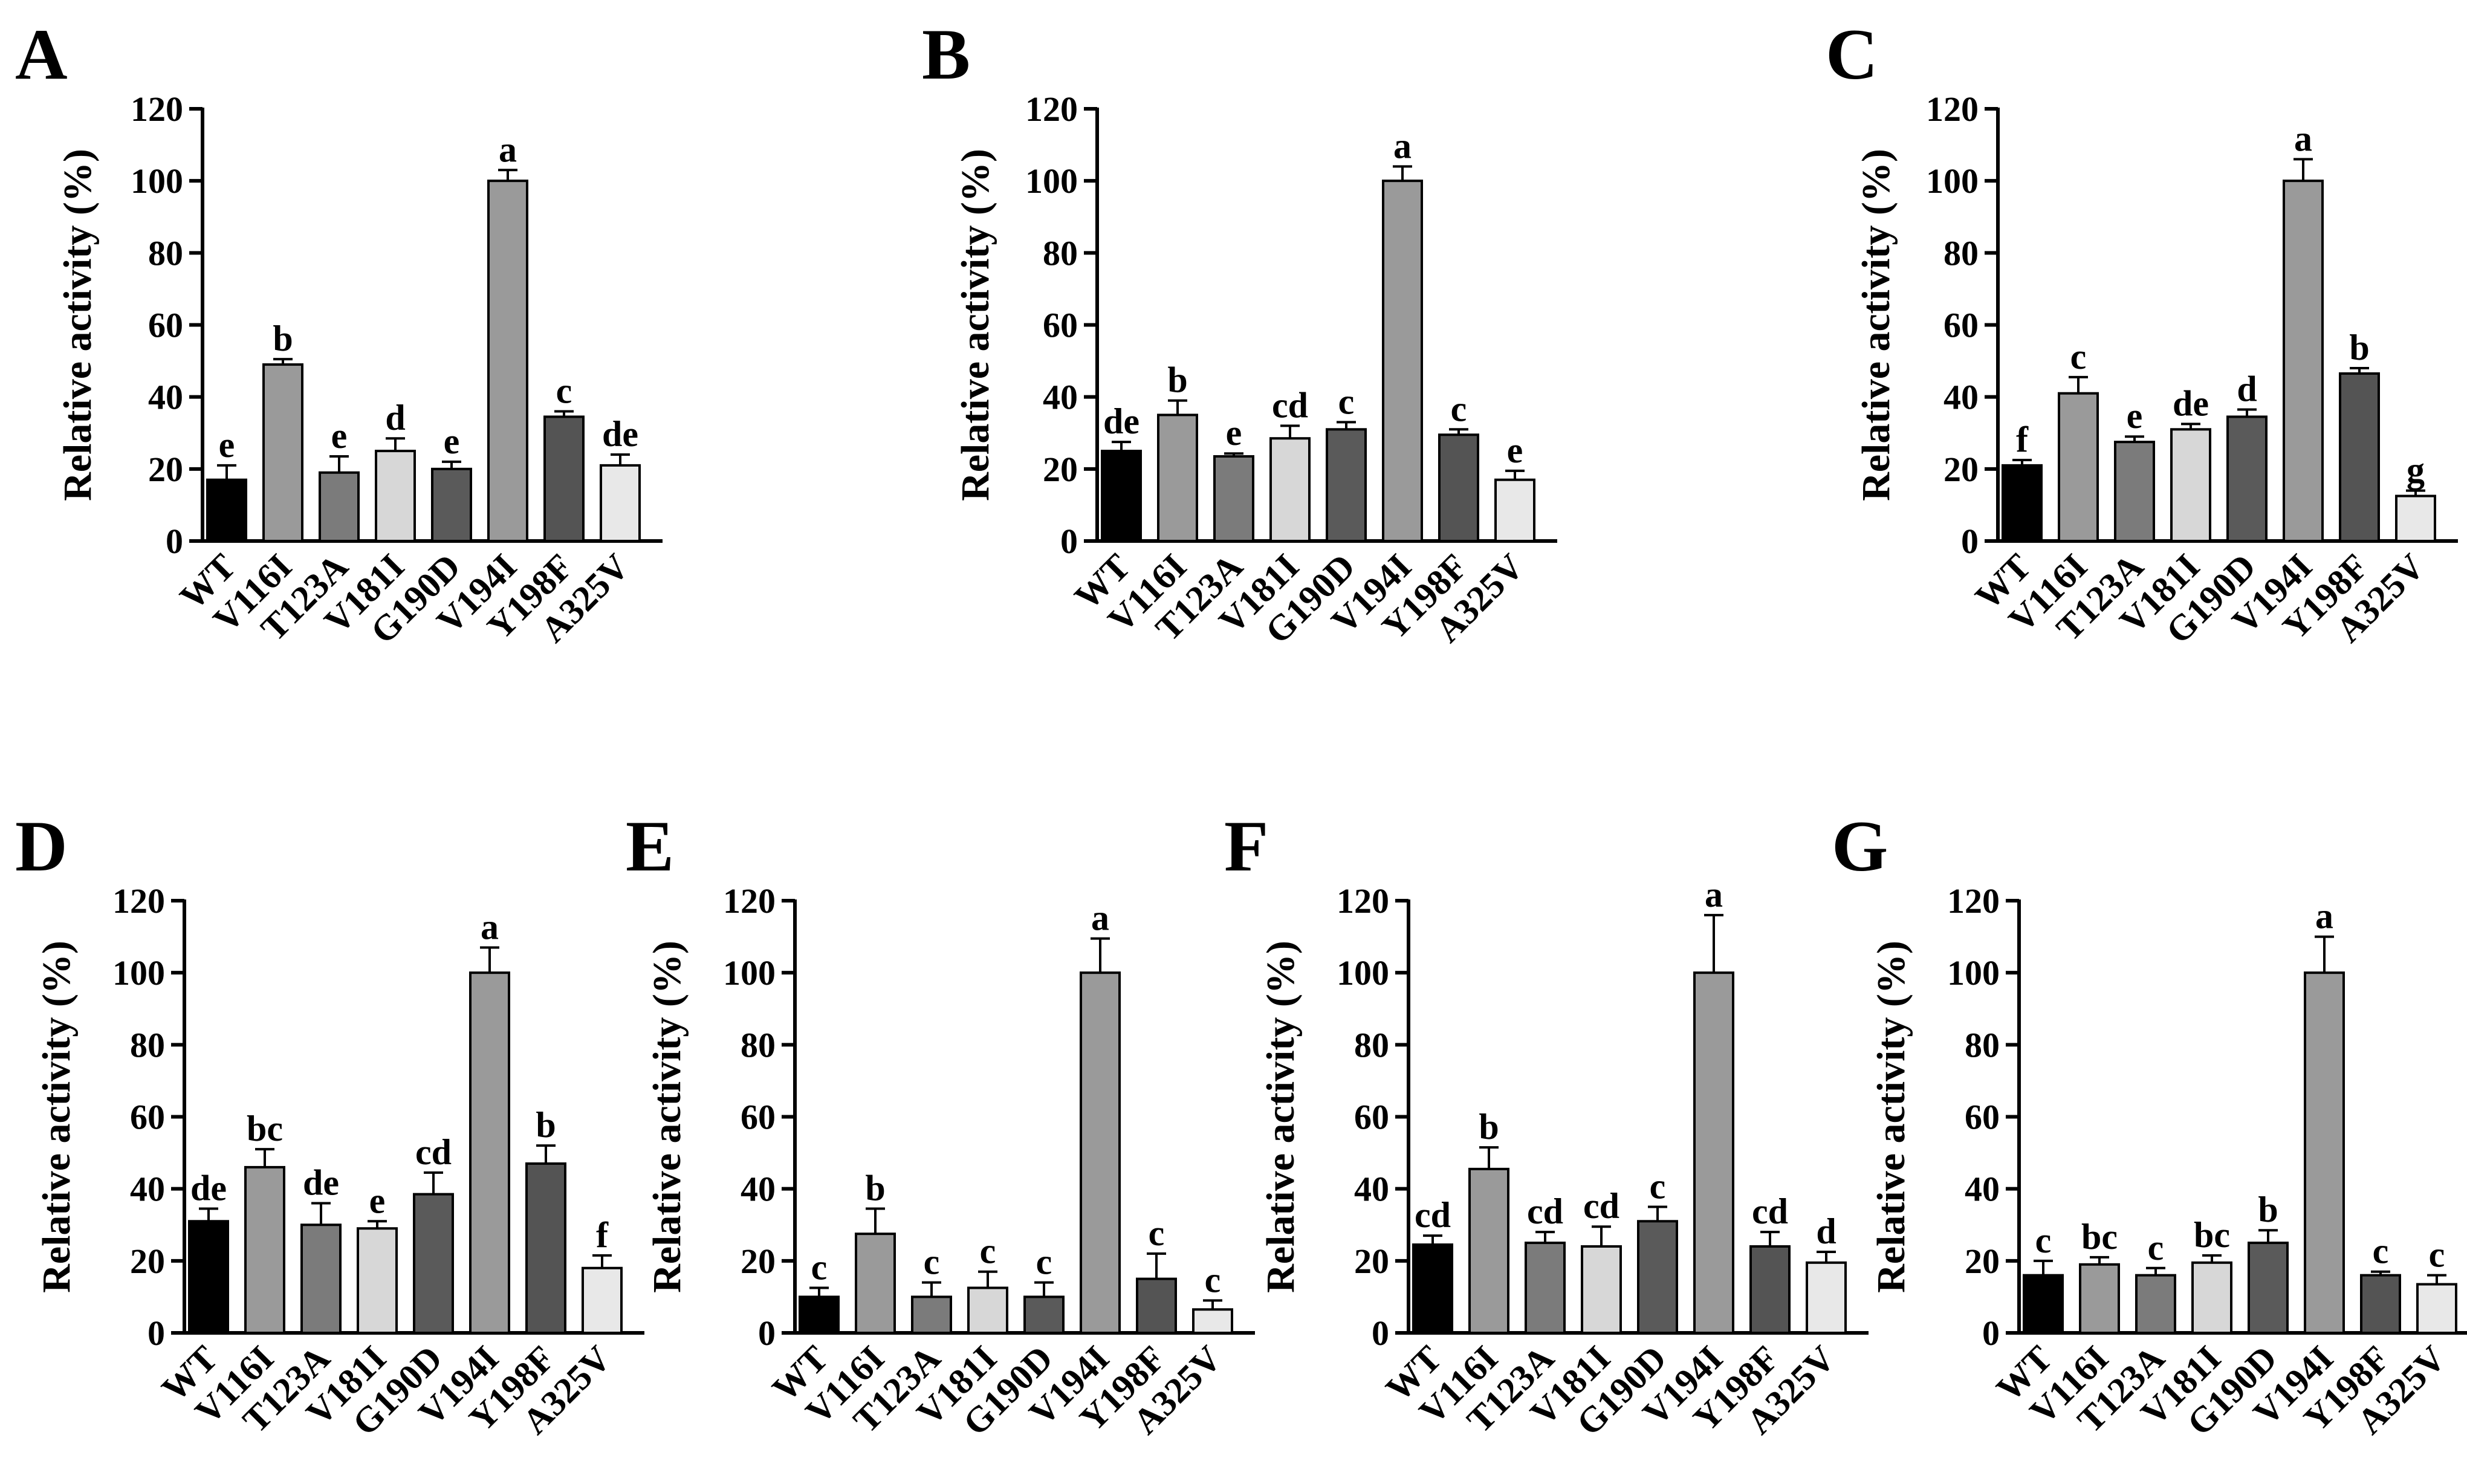 The height and width of the screenshot is (1484, 2467). I want to click on panel-letter: D, so click(41, 846).